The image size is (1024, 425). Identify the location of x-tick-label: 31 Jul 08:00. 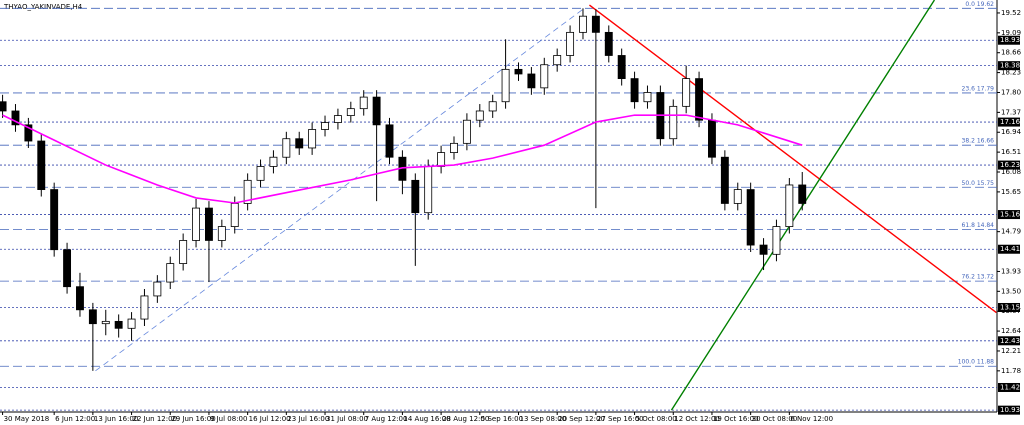
(347, 419).